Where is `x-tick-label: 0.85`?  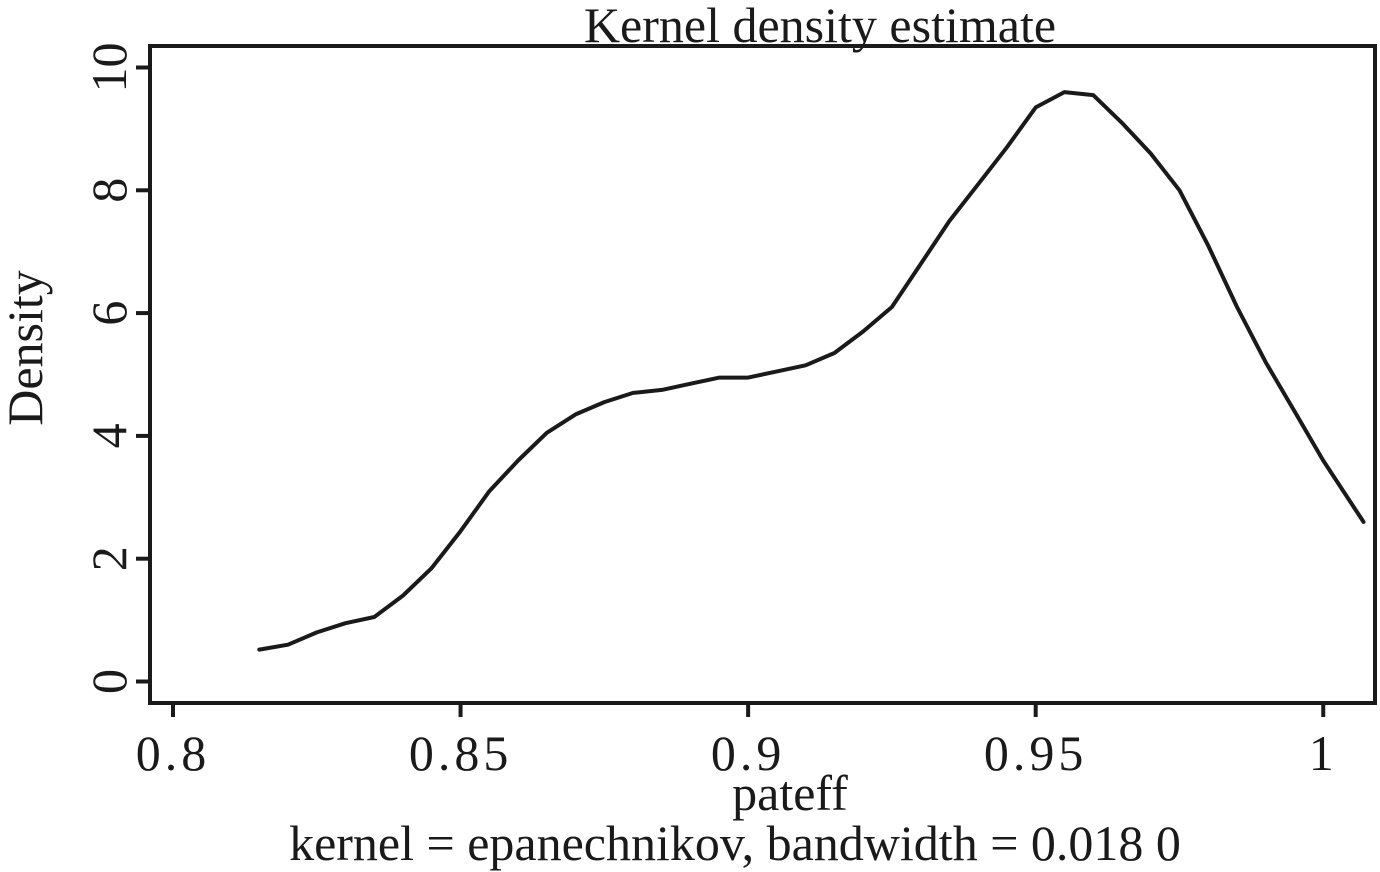
x-tick-label: 0.85 is located at coordinates (461, 753).